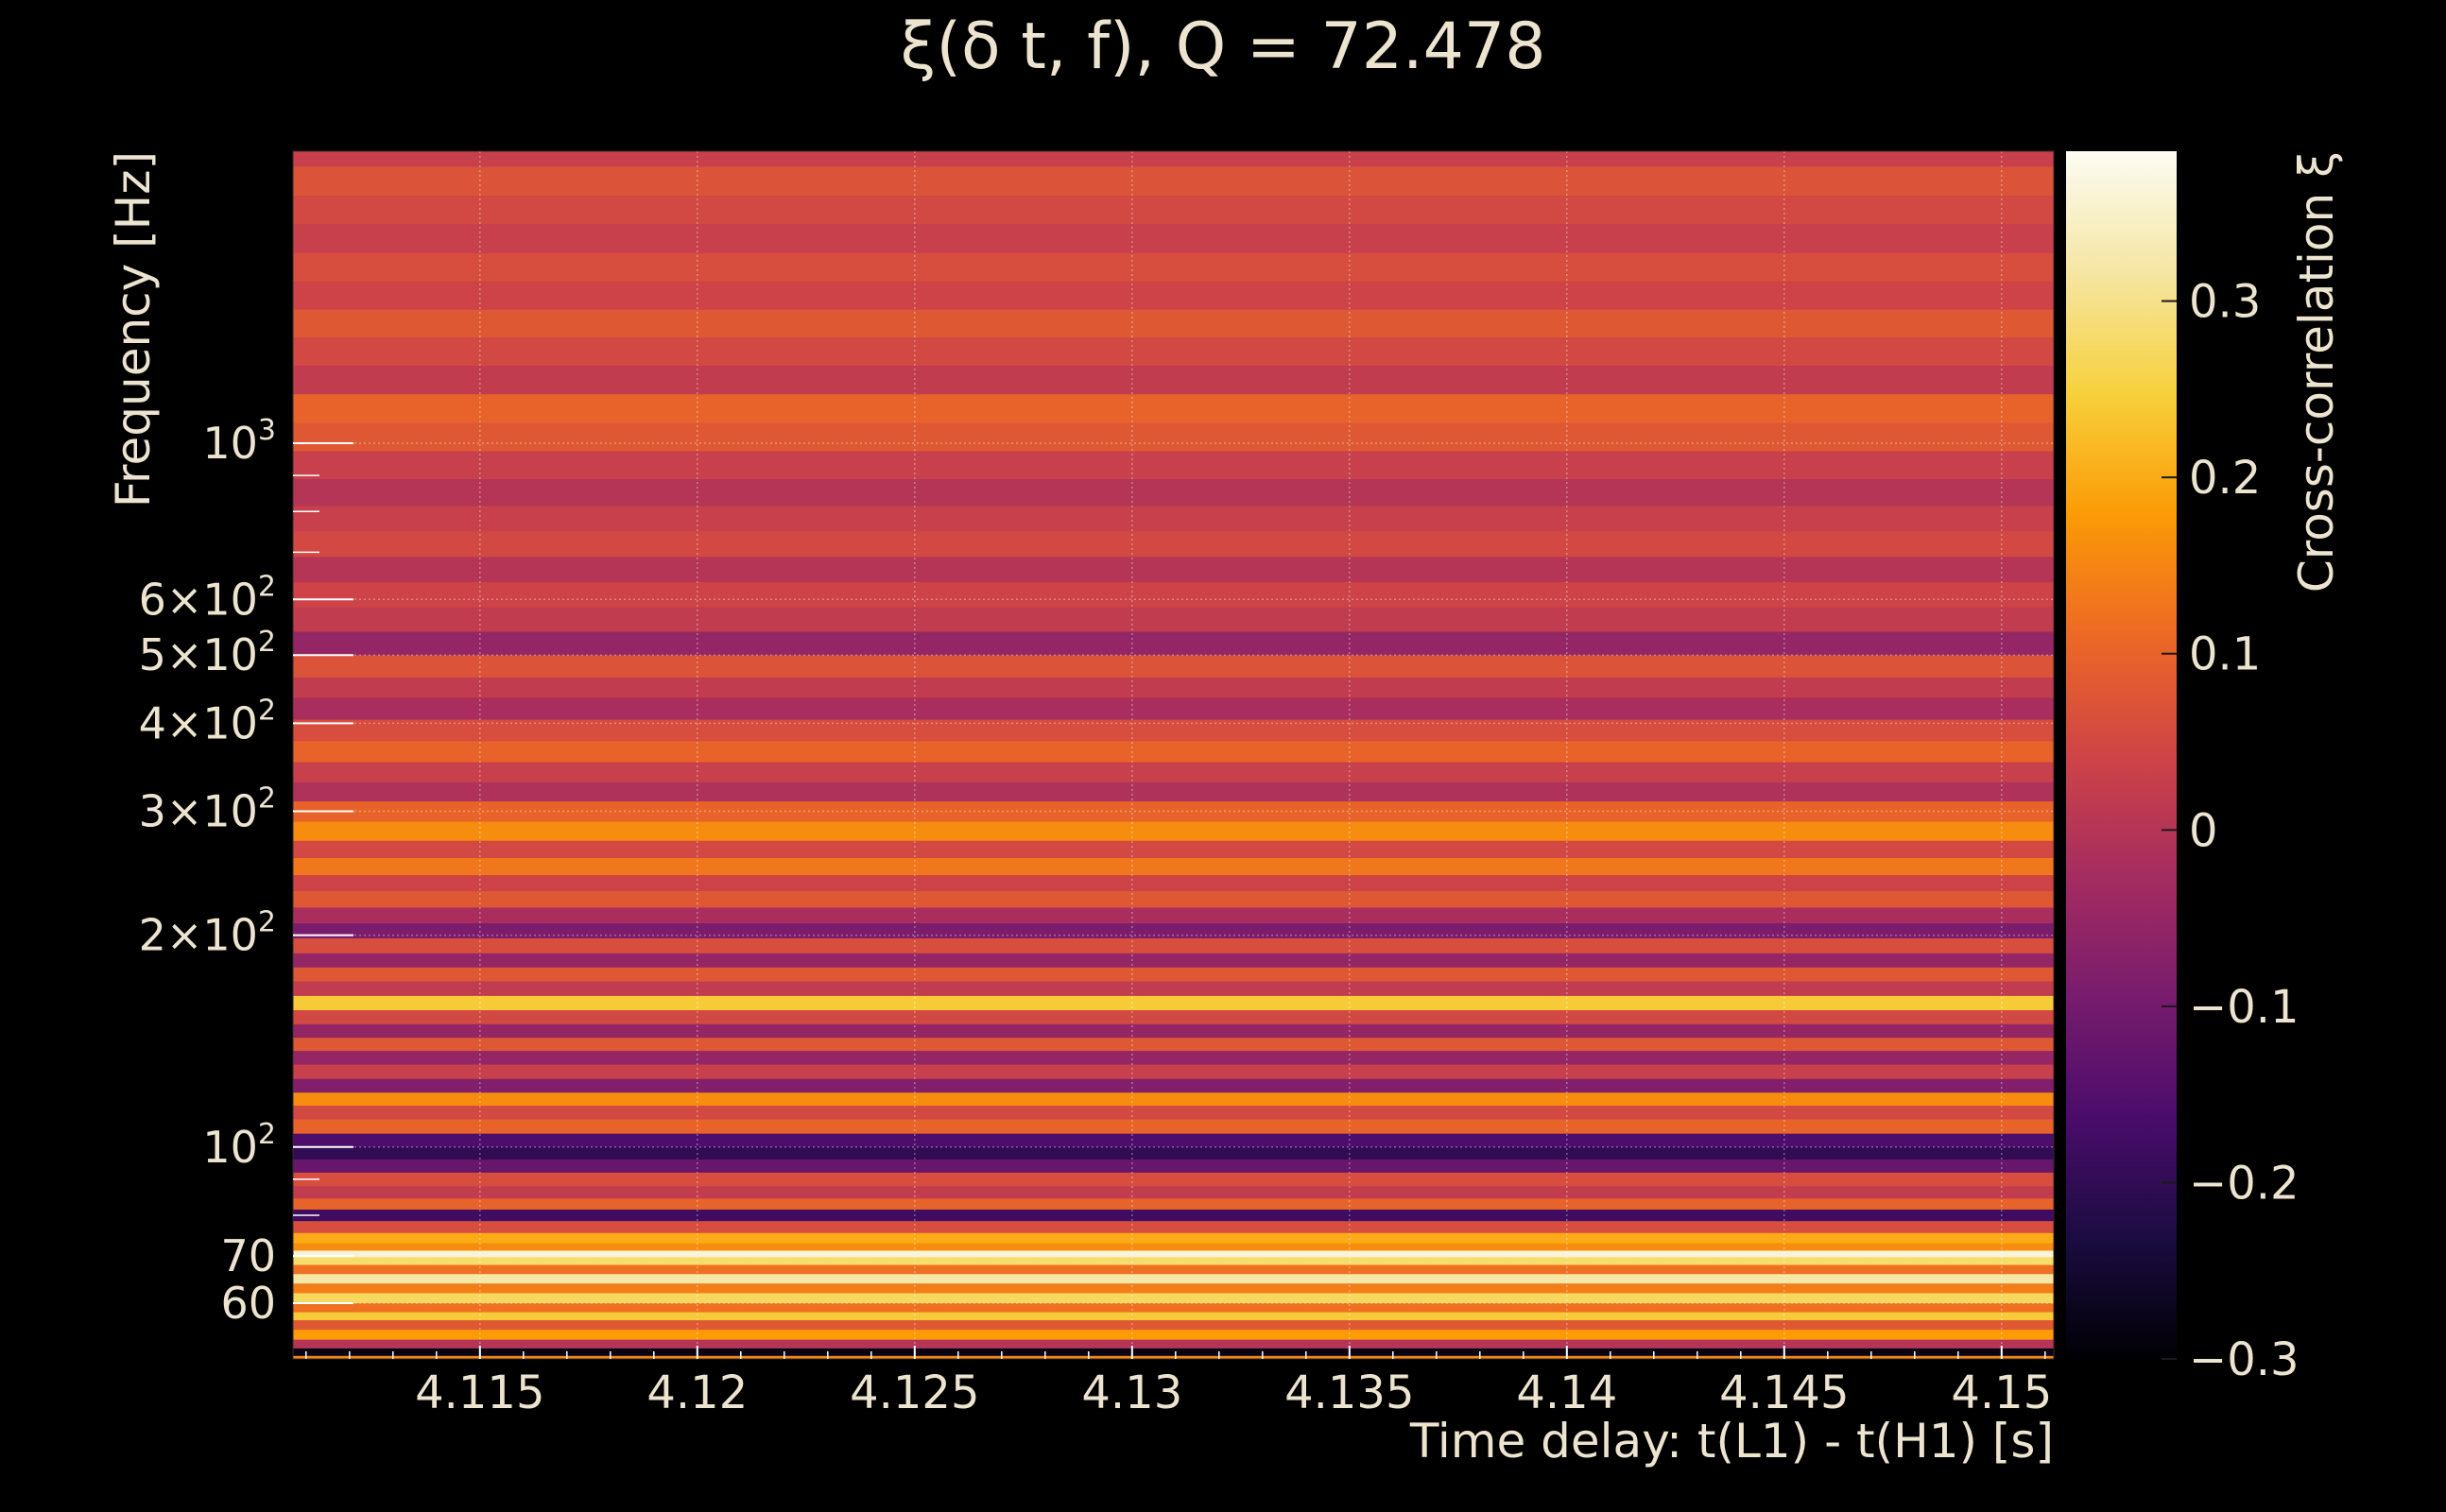 This screenshot has height=1512, width=2446. Describe the element at coordinates (2244, 1007) in the screenshot. I see `colorbar-tick-label: −0.1` at that location.